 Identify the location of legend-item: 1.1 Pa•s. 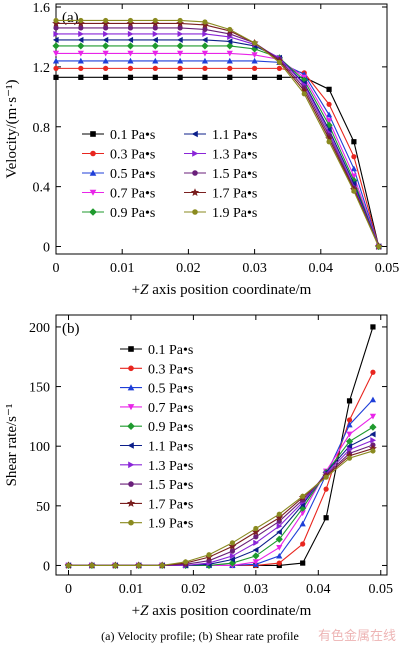
(220, 135).